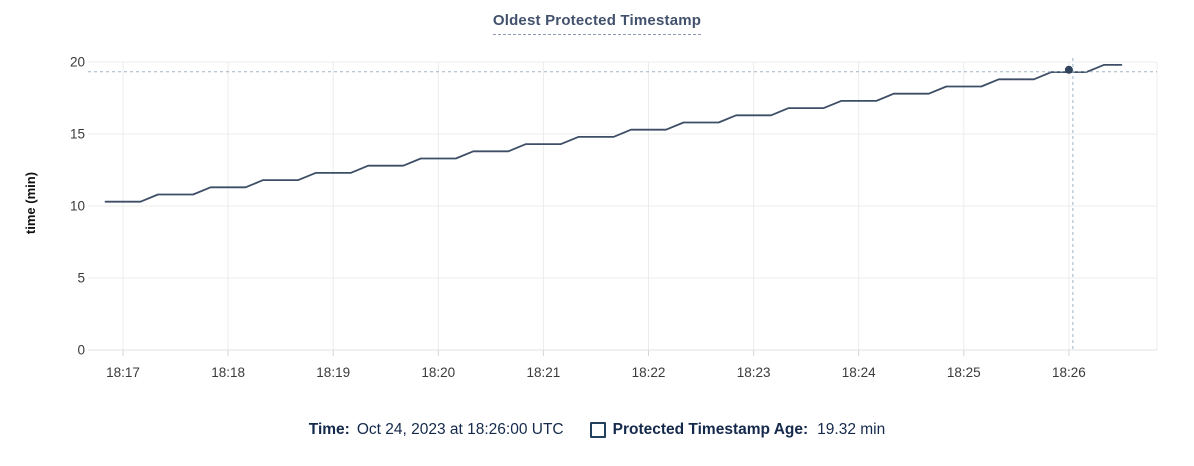 The width and height of the screenshot is (1194, 466). I want to click on y-tick-label: 20, so click(77, 62).